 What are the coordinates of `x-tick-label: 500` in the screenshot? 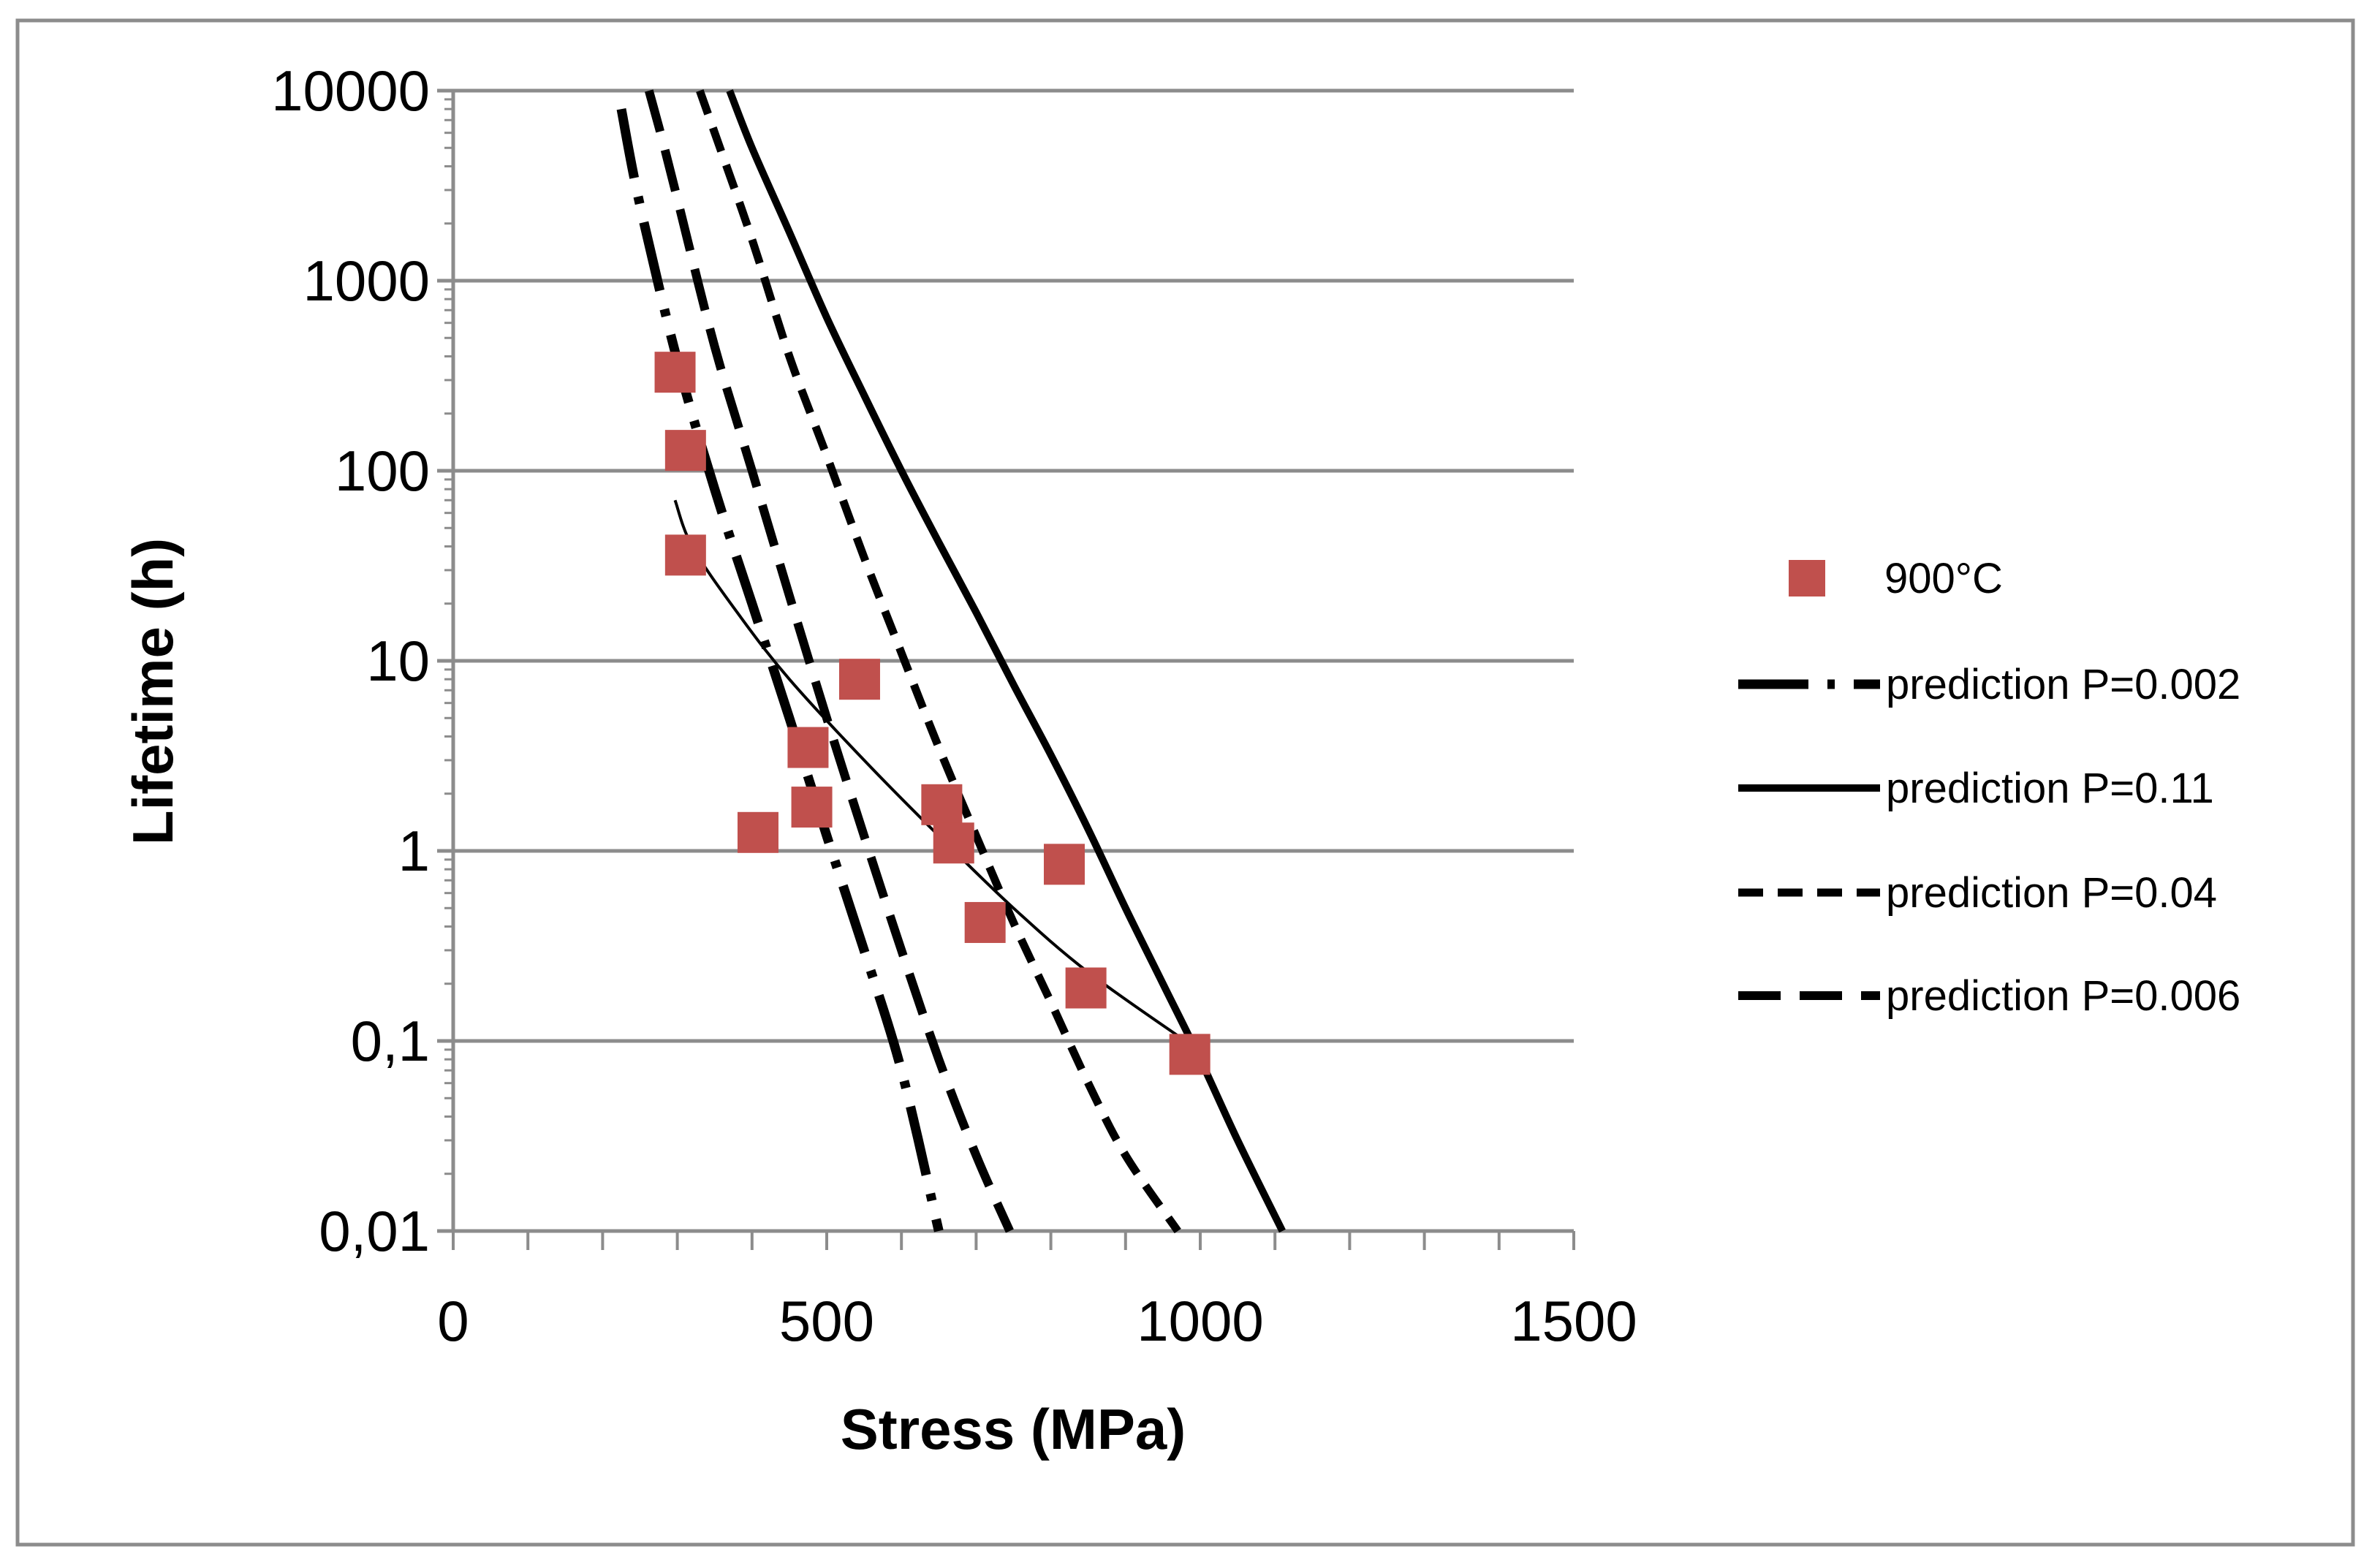 It's located at (826, 1321).